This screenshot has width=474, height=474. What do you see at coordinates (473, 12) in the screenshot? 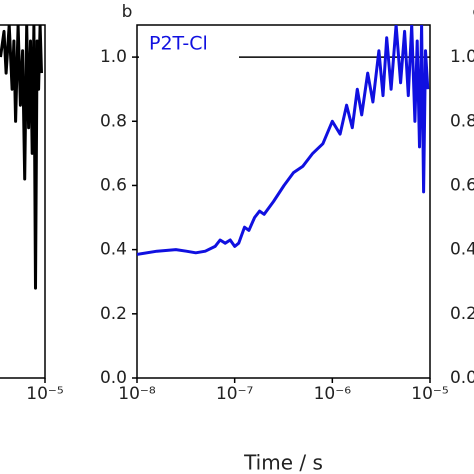
I see `panel-label: c` at bounding box center [473, 12].